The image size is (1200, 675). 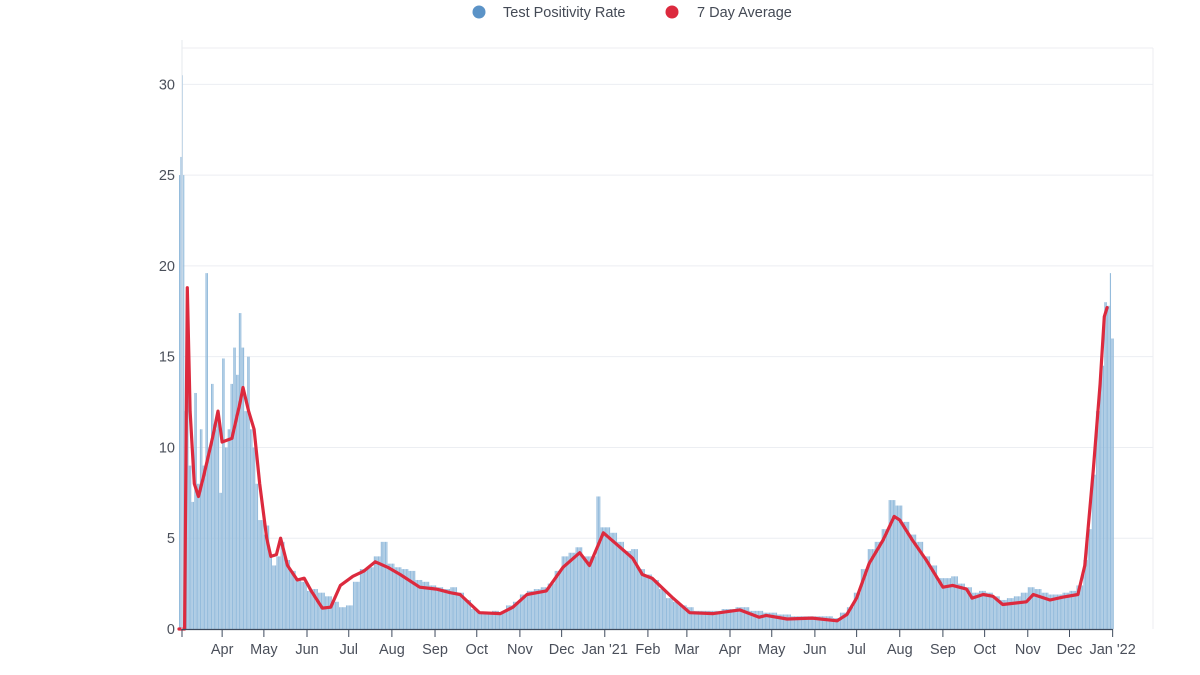 I want to click on x-tick-label: Jul, so click(x=348, y=650).